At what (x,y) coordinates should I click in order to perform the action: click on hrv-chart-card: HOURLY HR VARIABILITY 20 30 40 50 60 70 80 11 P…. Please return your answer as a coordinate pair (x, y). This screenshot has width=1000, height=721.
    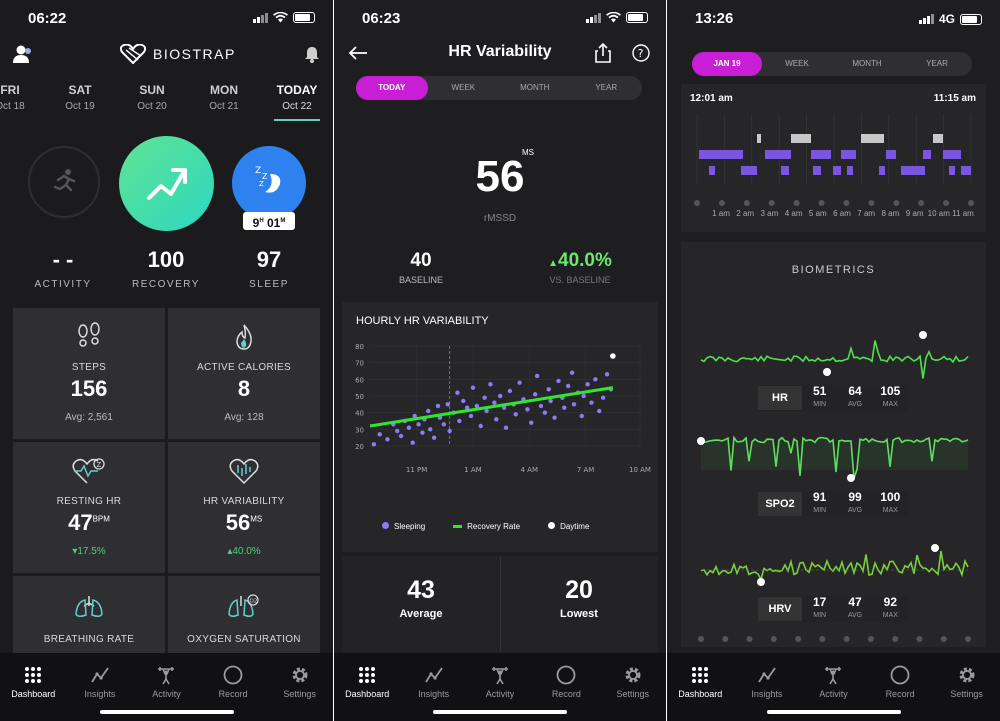
    Looking at the image, I should click on (500, 427).